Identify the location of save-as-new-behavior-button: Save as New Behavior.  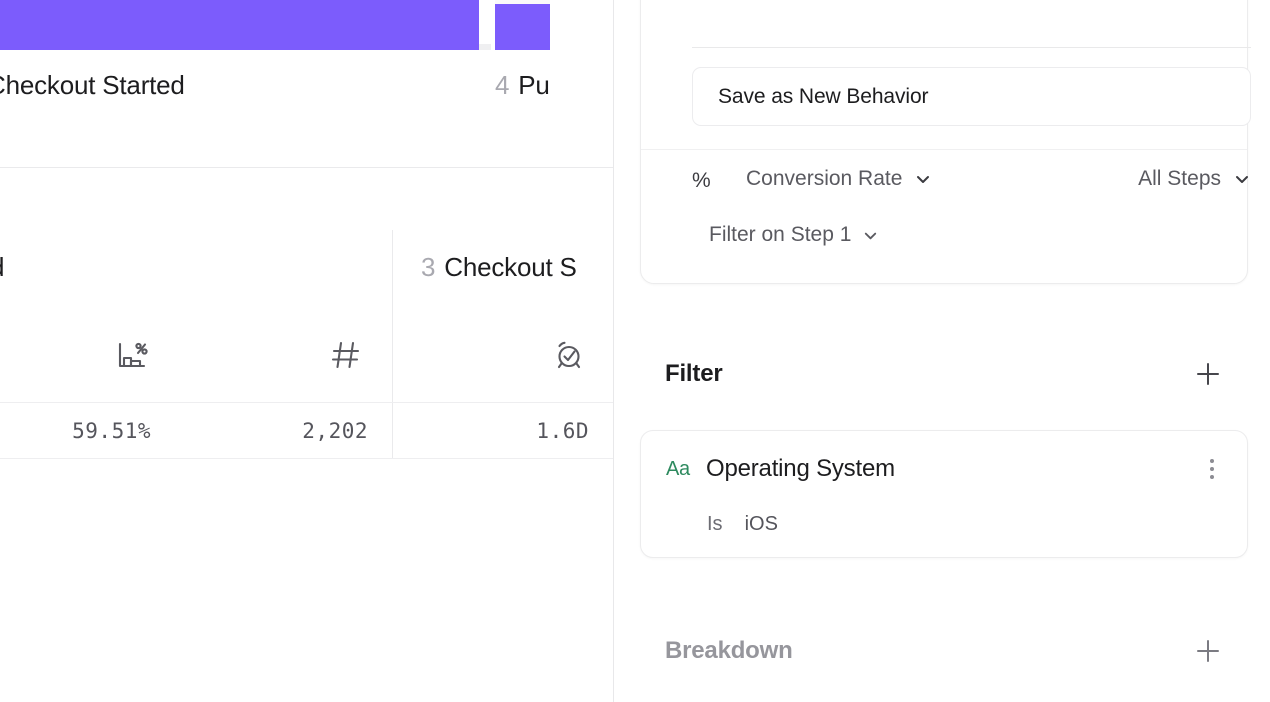
(971, 96).